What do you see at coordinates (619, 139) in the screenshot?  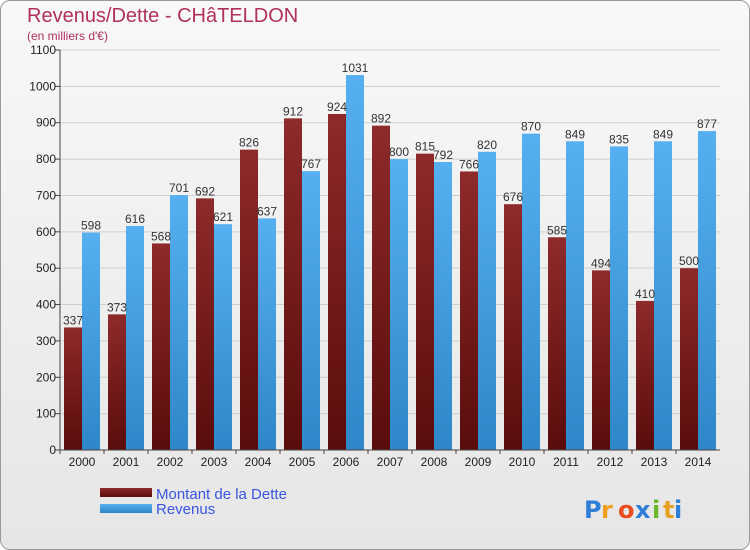 I see `value-label-revenus: 835` at bounding box center [619, 139].